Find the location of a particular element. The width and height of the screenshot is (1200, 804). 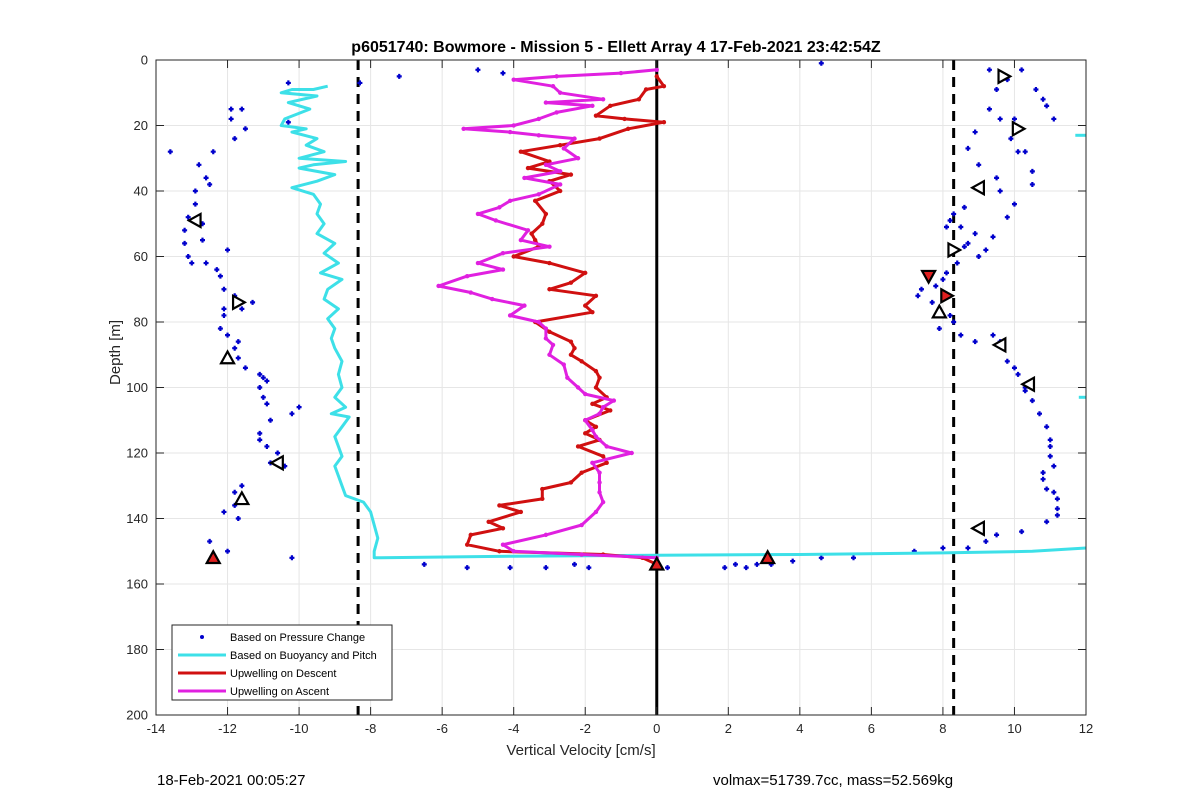

y-tick-label: 80 is located at coordinates (141, 322).